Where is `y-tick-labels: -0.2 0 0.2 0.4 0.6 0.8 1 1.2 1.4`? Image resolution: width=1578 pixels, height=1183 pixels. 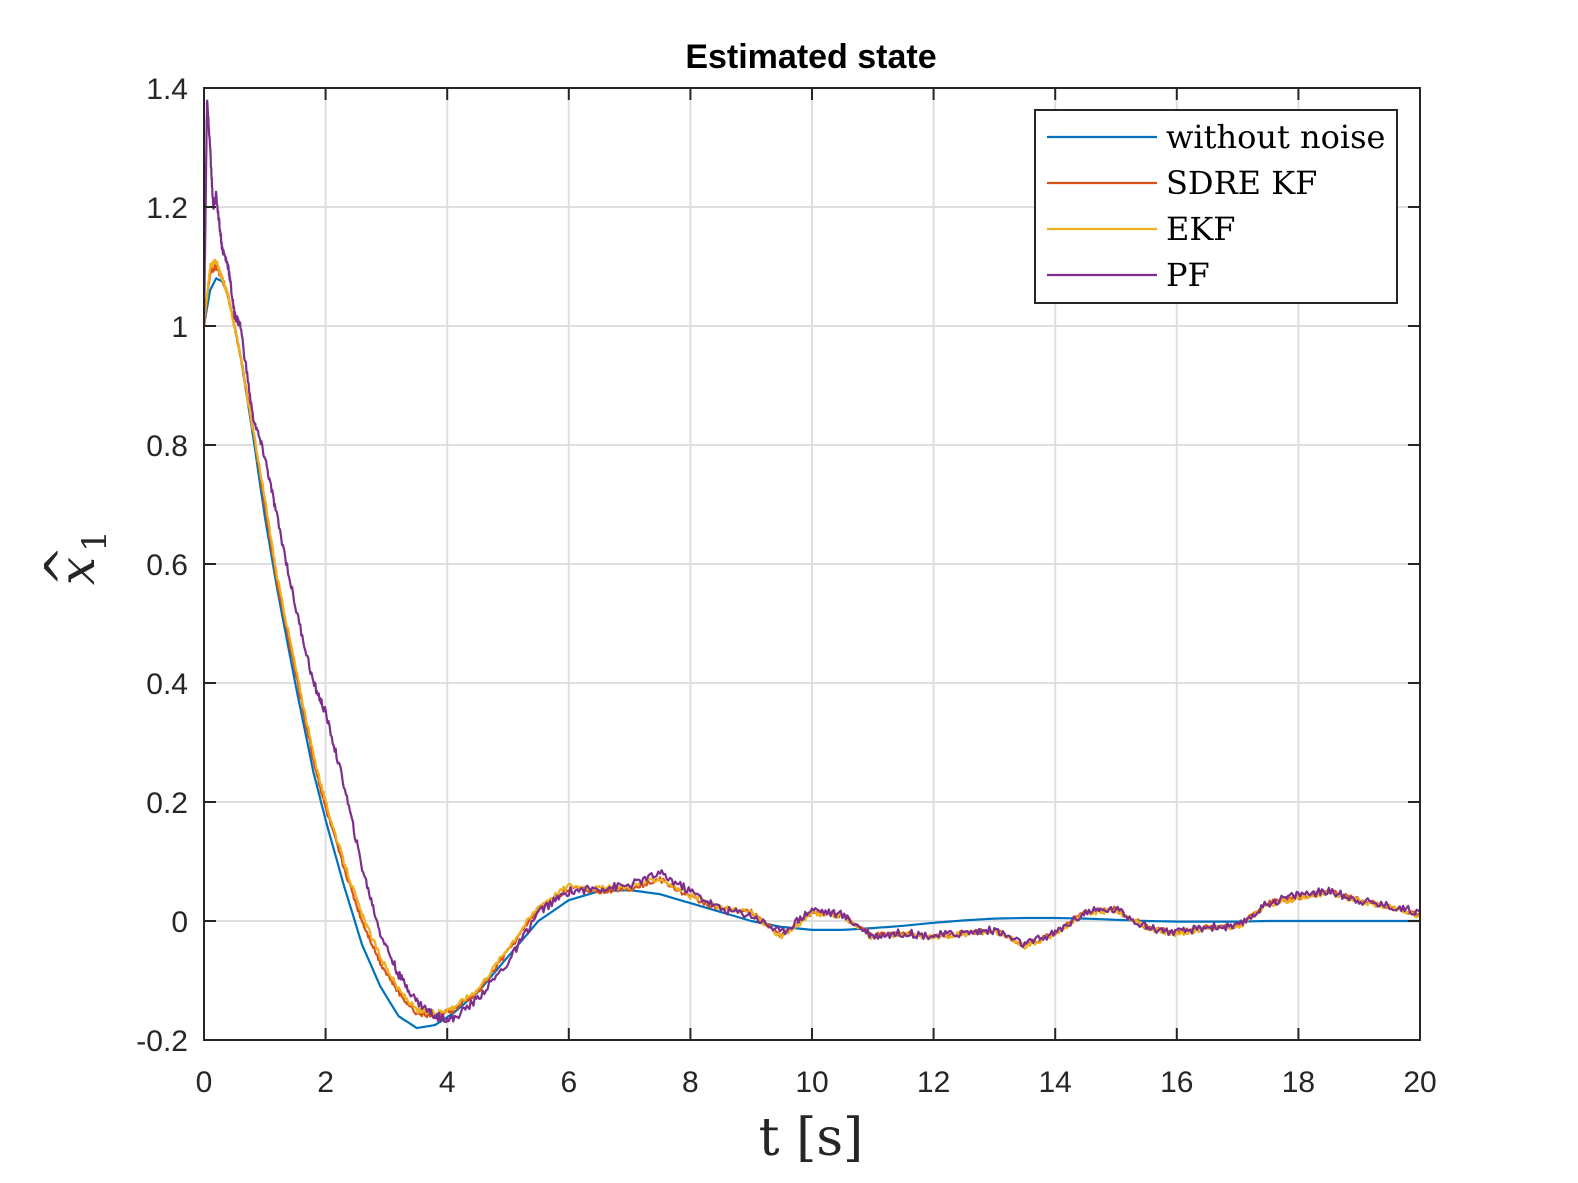
y-tick-labels: -0.2 0 0.2 0.4 0.6 0.8 1 1.2 1.4 is located at coordinates (162, 565).